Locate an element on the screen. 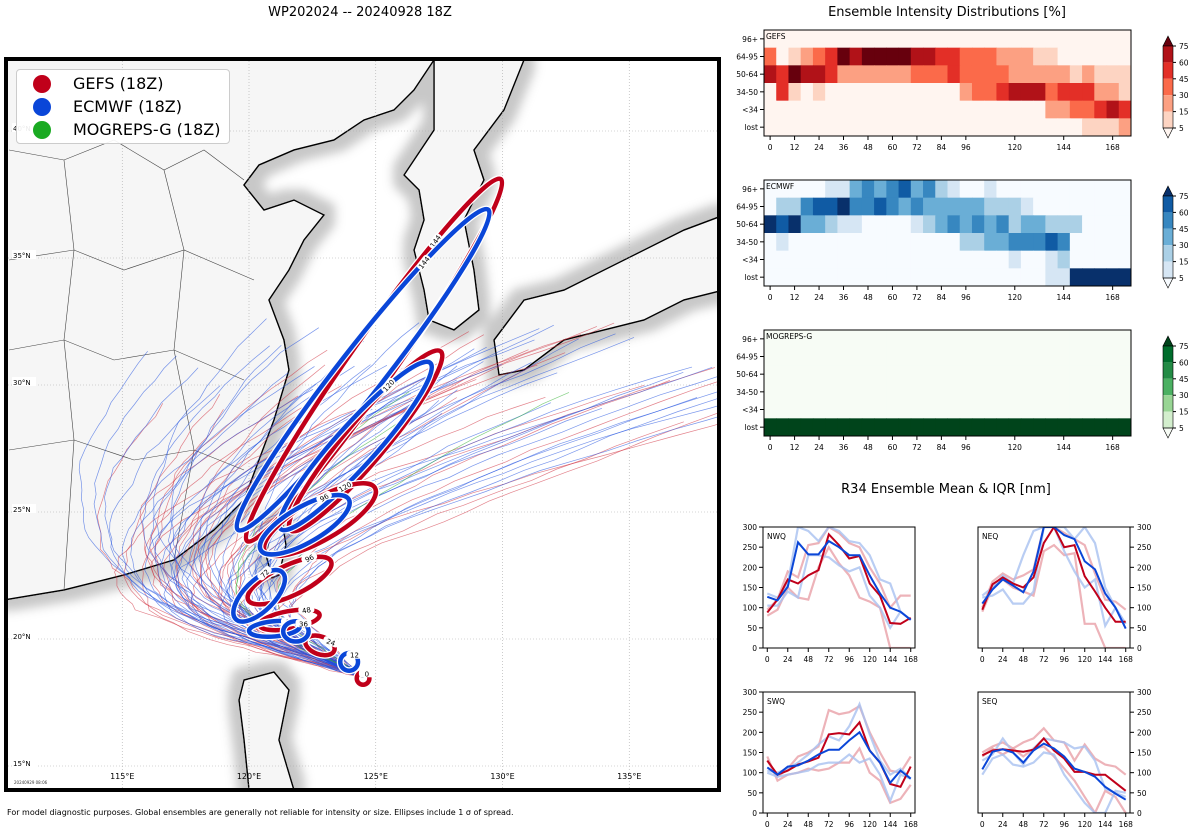 The width and height of the screenshot is (1200, 840). korea-peninsula is located at coordinates (464, 196).